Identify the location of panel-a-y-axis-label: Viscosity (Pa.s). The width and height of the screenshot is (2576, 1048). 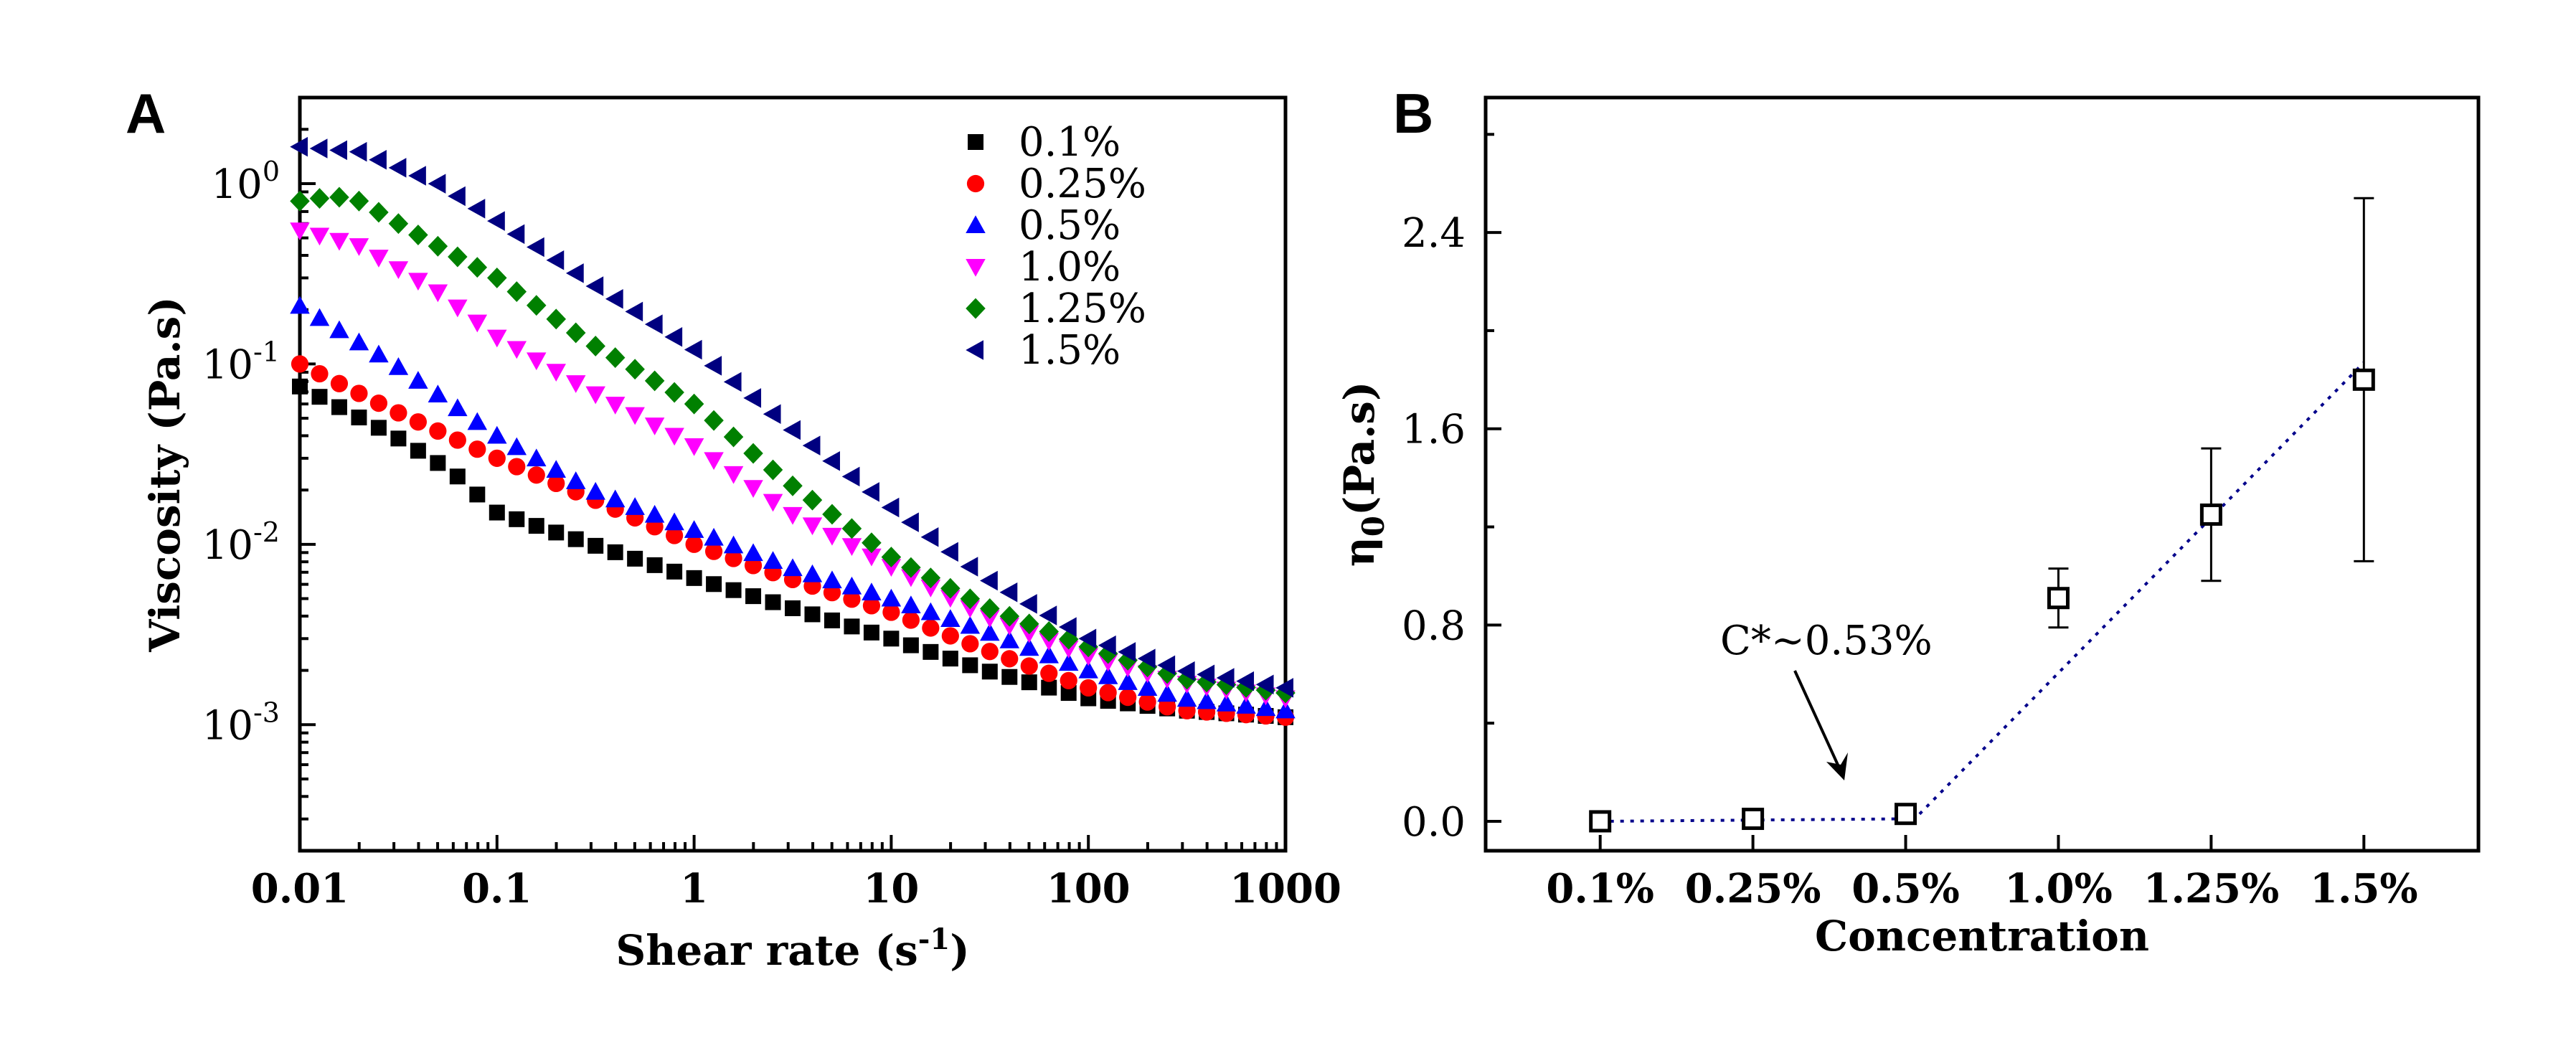
(165, 474).